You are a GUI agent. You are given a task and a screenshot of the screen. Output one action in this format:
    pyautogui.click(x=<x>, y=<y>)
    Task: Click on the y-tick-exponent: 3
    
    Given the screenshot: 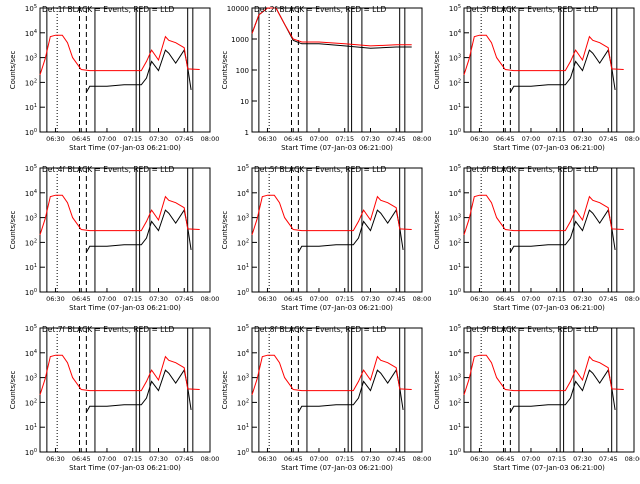 What is the action you would take?
    pyautogui.click(x=35, y=57)
    